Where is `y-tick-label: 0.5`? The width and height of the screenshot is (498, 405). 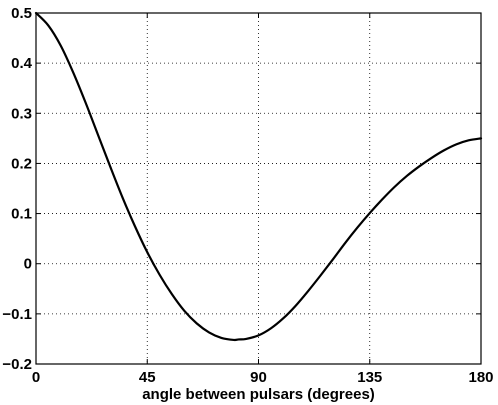 y-tick-label: 0.5 is located at coordinates (21, 13).